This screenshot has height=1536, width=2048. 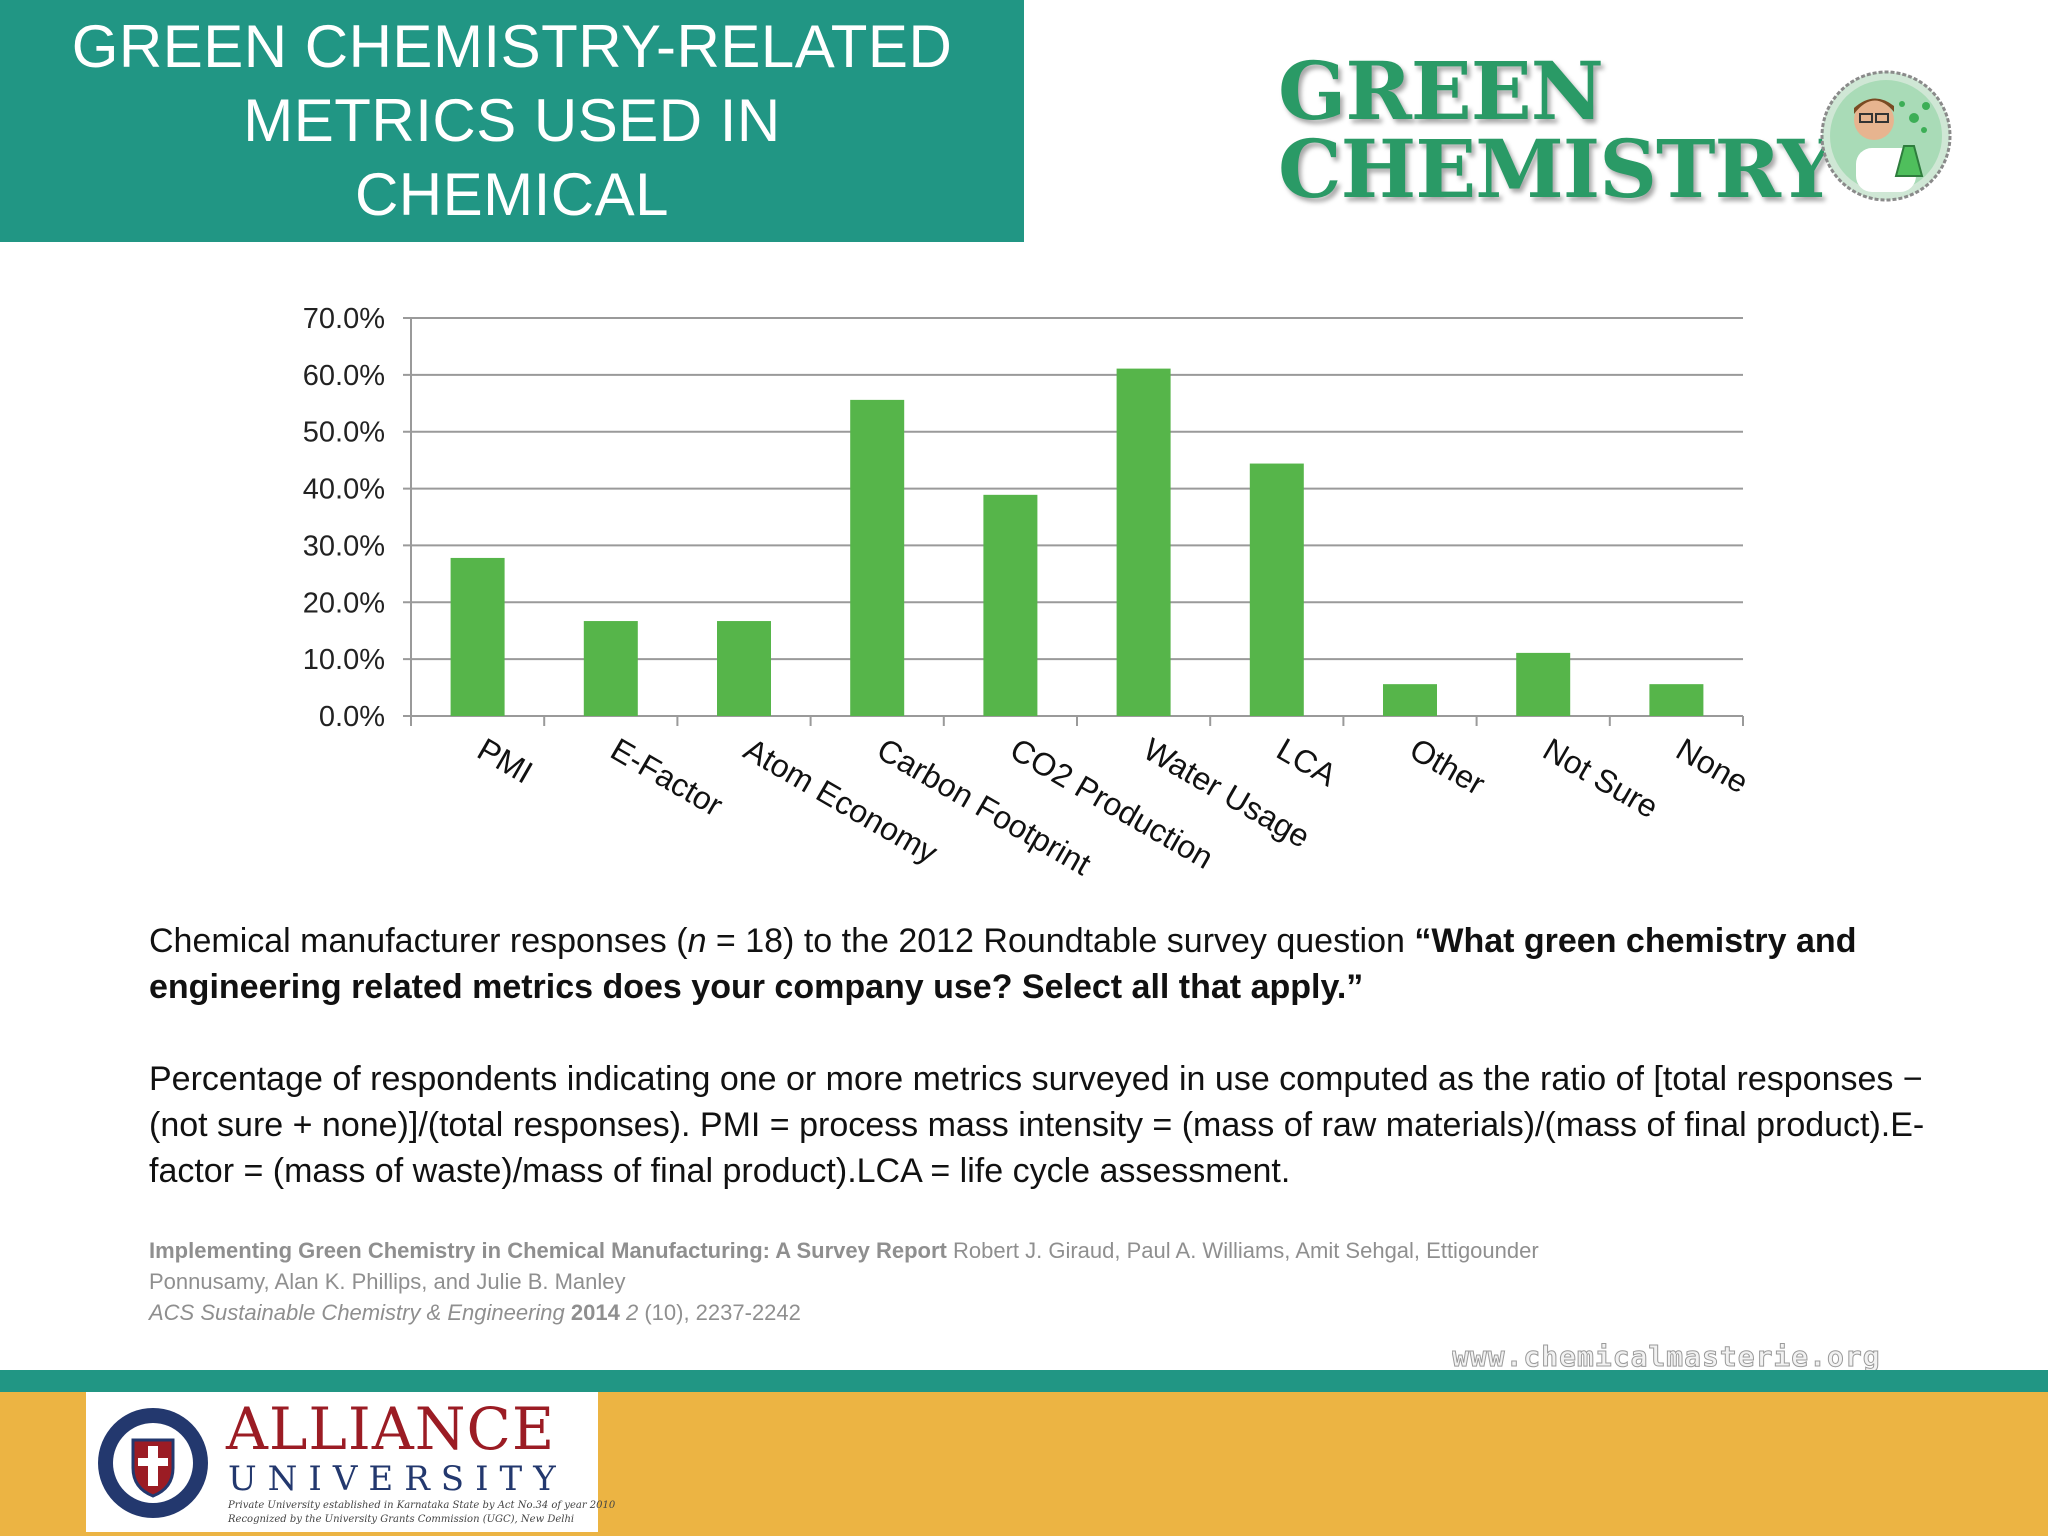 What do you see at coordinates (391, 1429) in the screenshot?
I see `logo-alliance-text: ALLIANCE` at bounding box center [391, 1429].